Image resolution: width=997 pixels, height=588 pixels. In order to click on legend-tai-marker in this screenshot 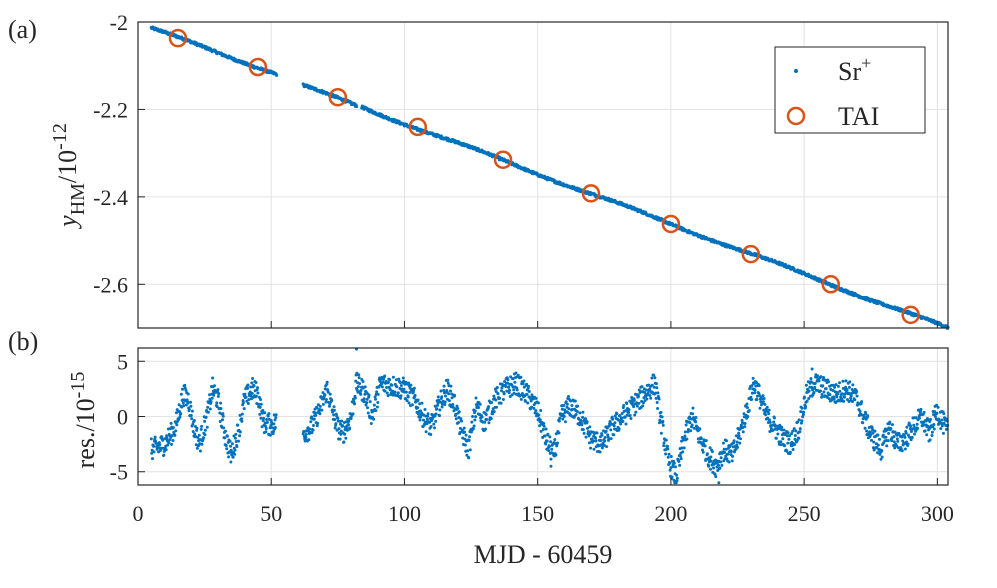, I will do `click(796, 116)`.